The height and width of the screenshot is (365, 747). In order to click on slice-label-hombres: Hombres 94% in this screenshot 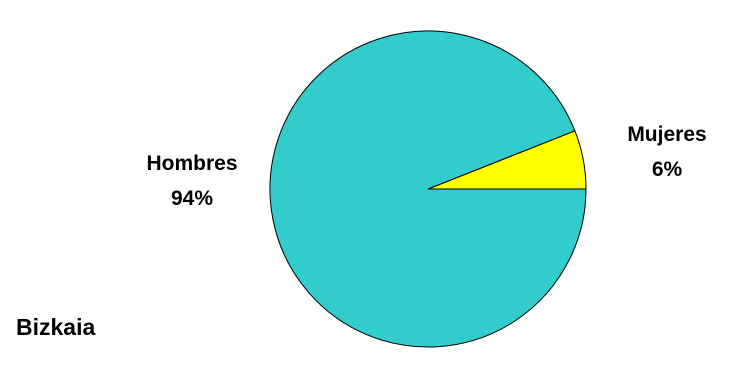, I will do `click(191, 181)`.